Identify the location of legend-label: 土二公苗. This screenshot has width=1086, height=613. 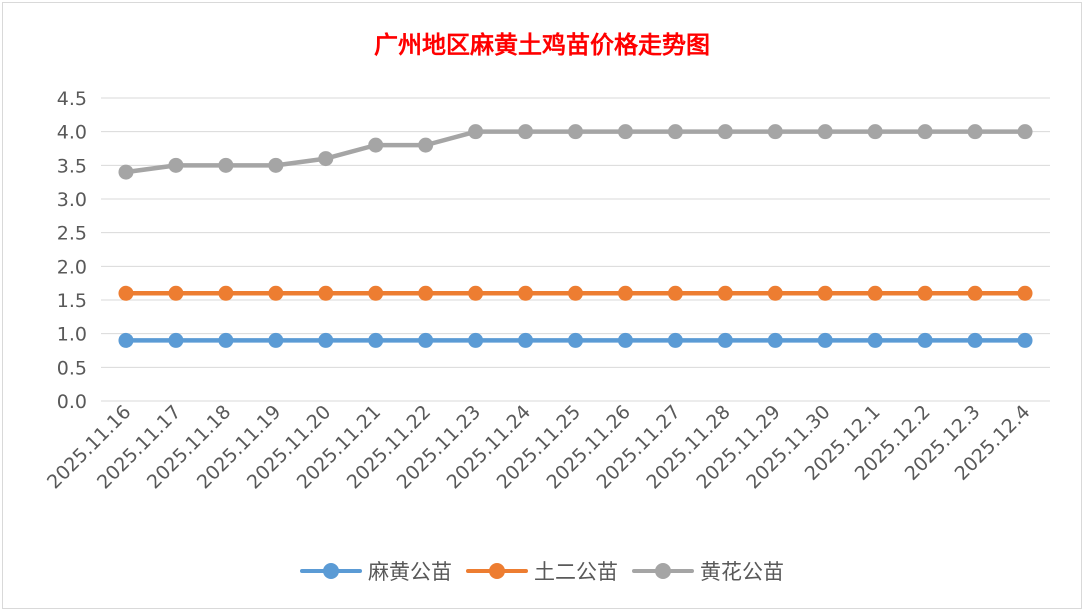
(576, 572).